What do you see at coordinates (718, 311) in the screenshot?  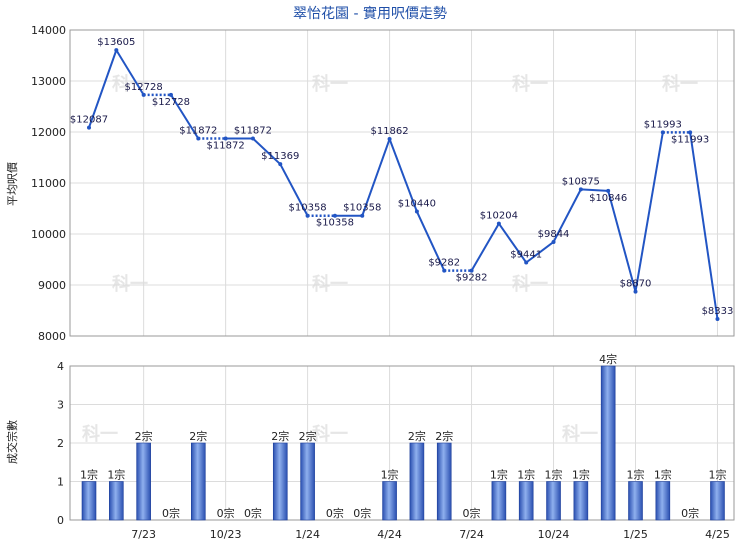 I see `price-data-label: $8333` at bounding box center [718, 311].